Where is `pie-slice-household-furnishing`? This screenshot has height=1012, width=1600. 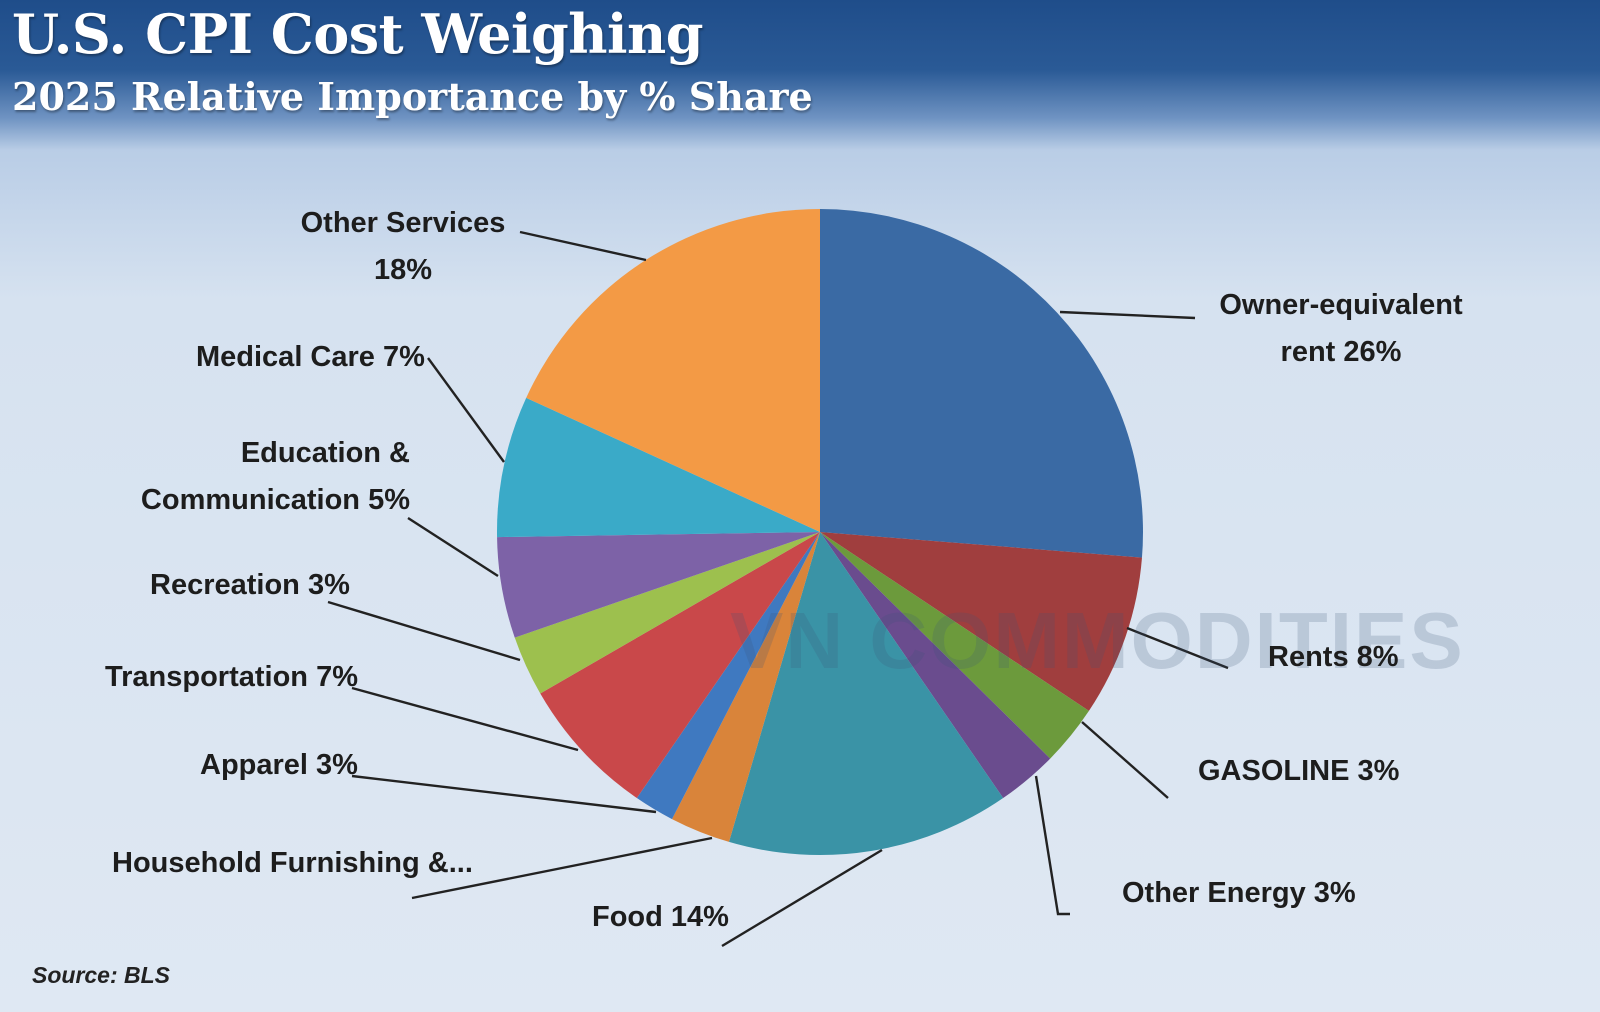
pie-slice-household-furnishing is located at coordinates (745, 687).